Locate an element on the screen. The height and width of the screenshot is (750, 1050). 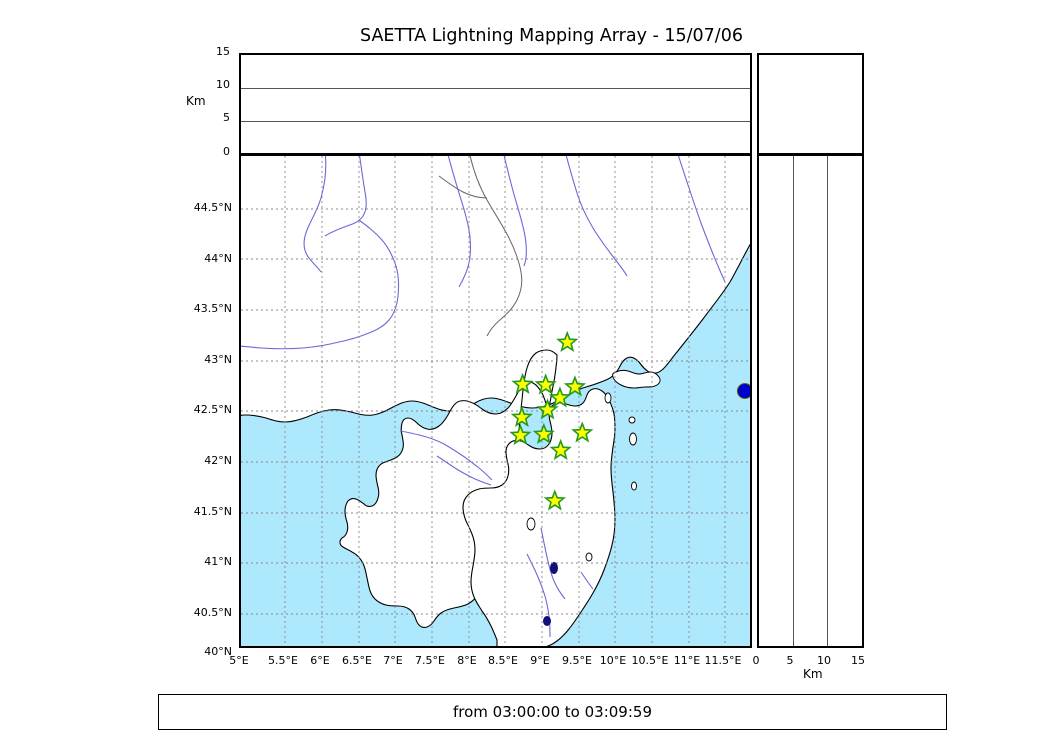
borders-layer is located at coordinates (480, 246).